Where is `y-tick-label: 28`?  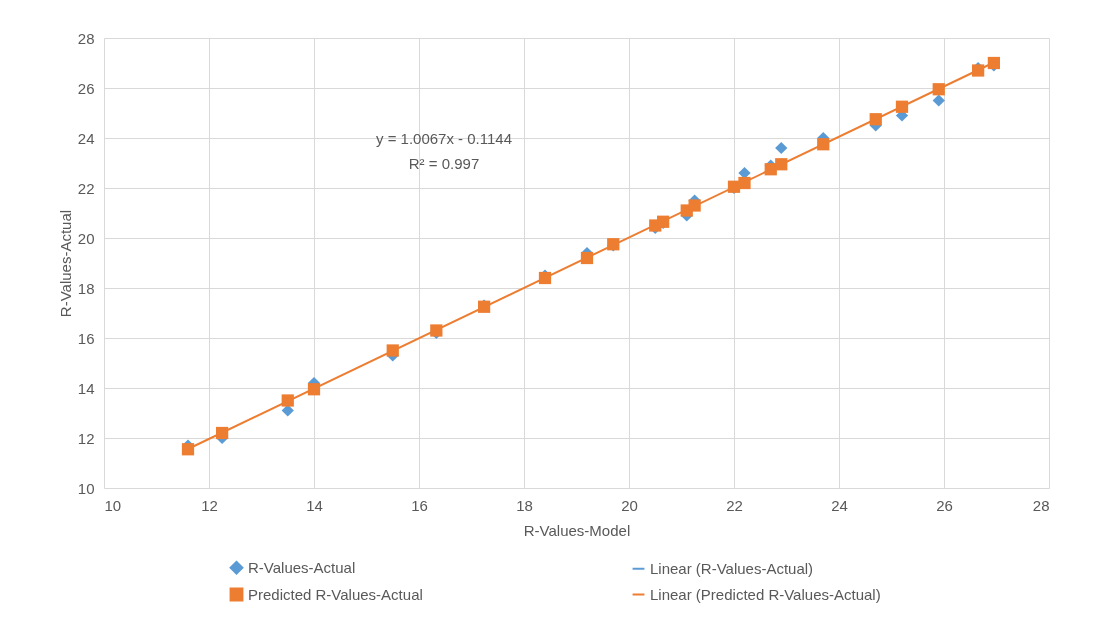 y-tick-label: 28 is located at coordinates (86, 38).